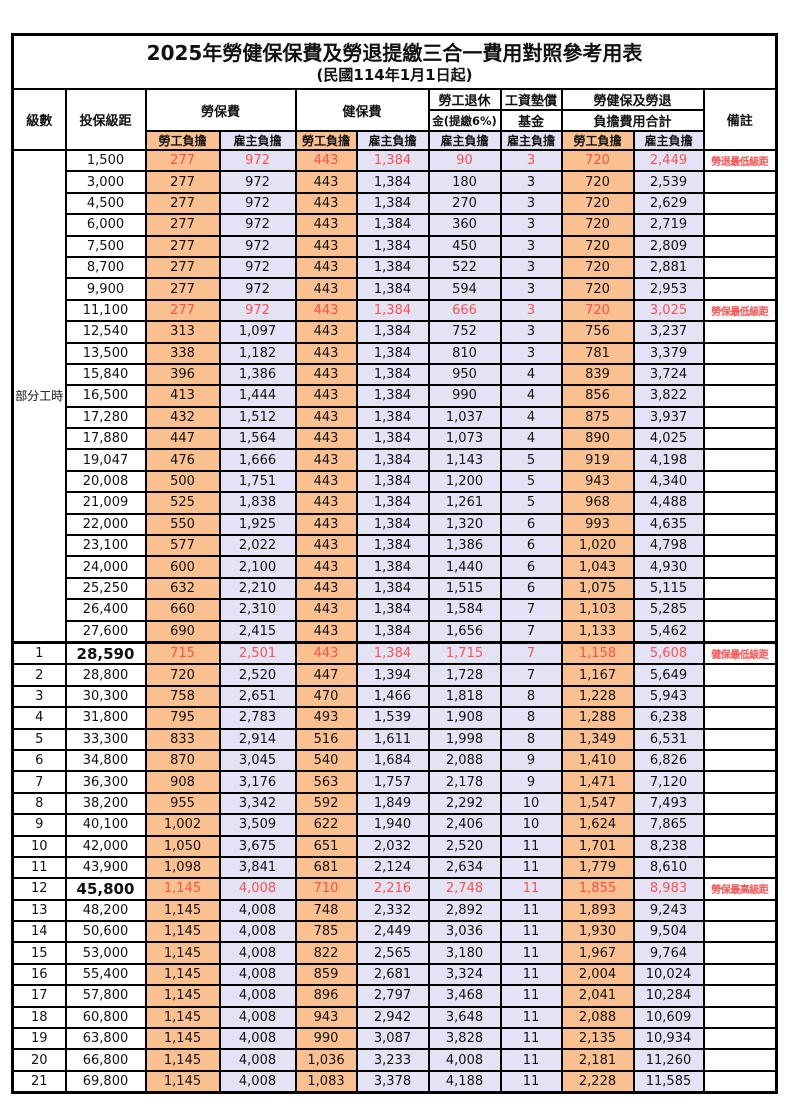  Describe the element at coordinates (394, 75) in the screenshot. I see `page-subtitle: (民國114年1月1日起)` at that location.